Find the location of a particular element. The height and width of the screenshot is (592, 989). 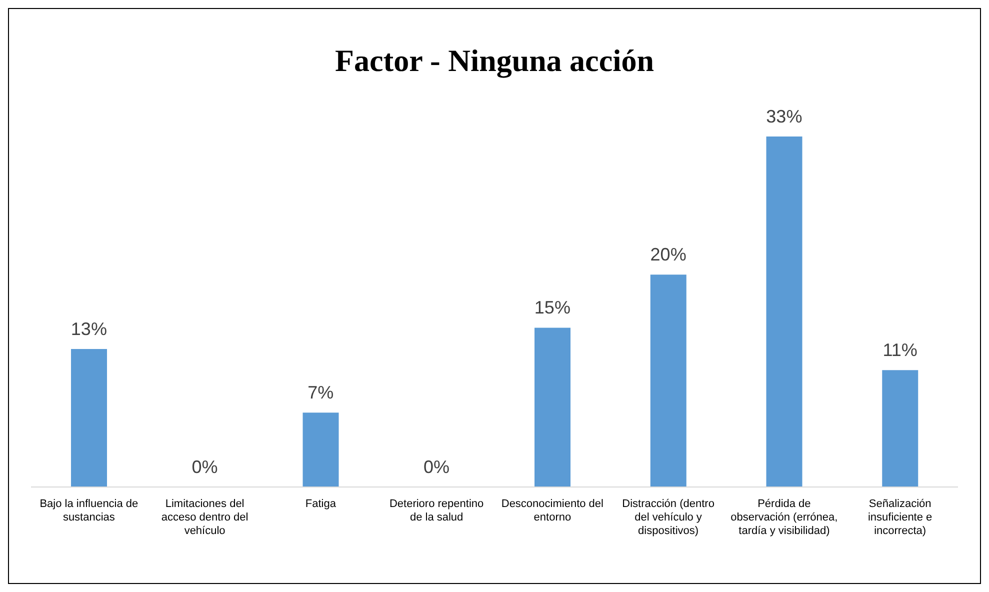

x-tick-label: Fatiga is located at coordinates (321, 504).